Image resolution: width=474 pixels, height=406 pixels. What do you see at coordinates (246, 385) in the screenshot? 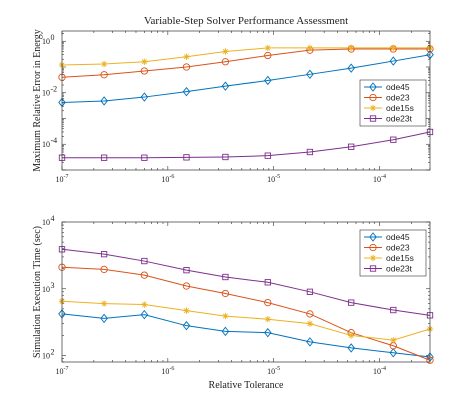
I see `x-axis-label: Relative Tolerance` at bounding box center [246, 385].